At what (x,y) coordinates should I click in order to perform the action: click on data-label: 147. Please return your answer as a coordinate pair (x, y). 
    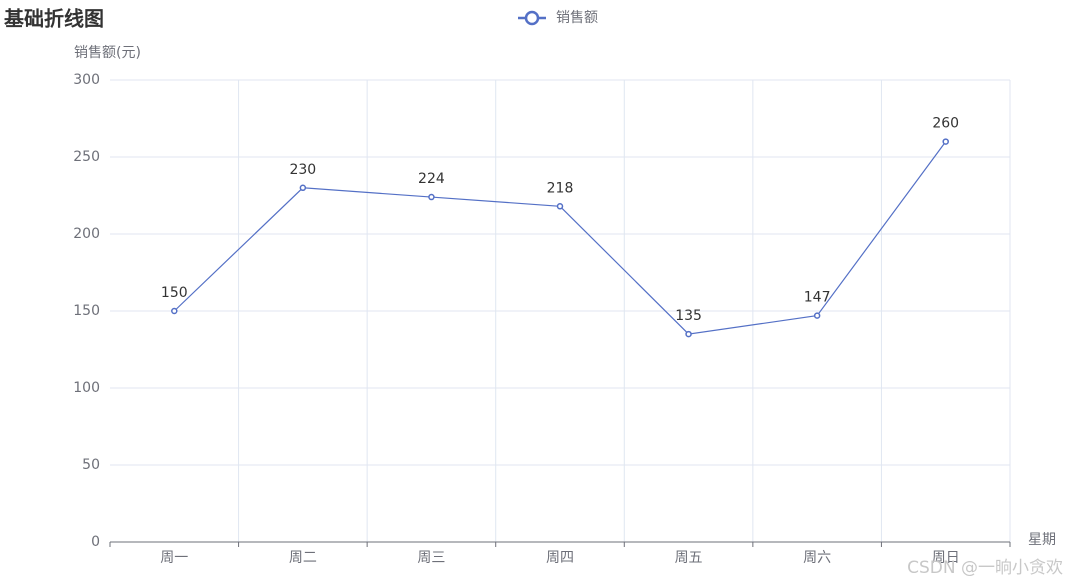
    Looking at the image, I should click on (817, 298).